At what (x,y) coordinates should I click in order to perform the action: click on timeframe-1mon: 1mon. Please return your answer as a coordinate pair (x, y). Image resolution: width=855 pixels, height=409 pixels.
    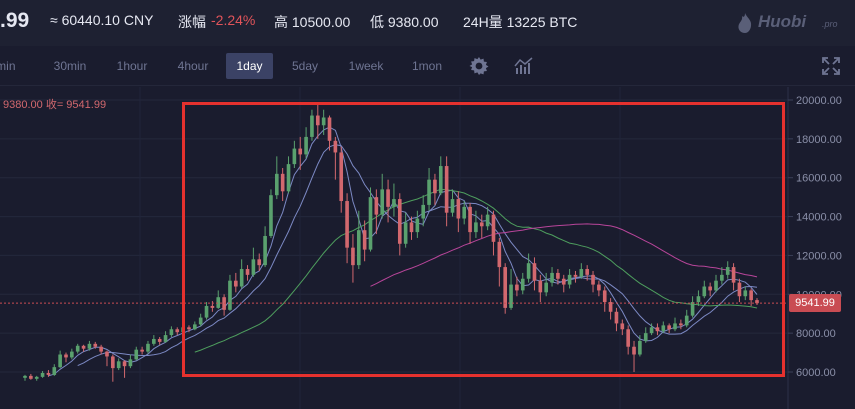
    Looking at the image, I should click on (427, 66).